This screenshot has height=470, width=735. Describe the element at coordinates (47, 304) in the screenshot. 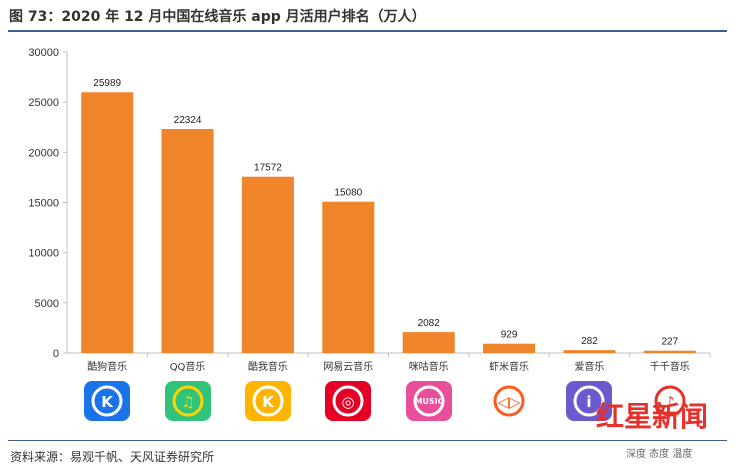

I see `y-tick-label: 5000` at that location.